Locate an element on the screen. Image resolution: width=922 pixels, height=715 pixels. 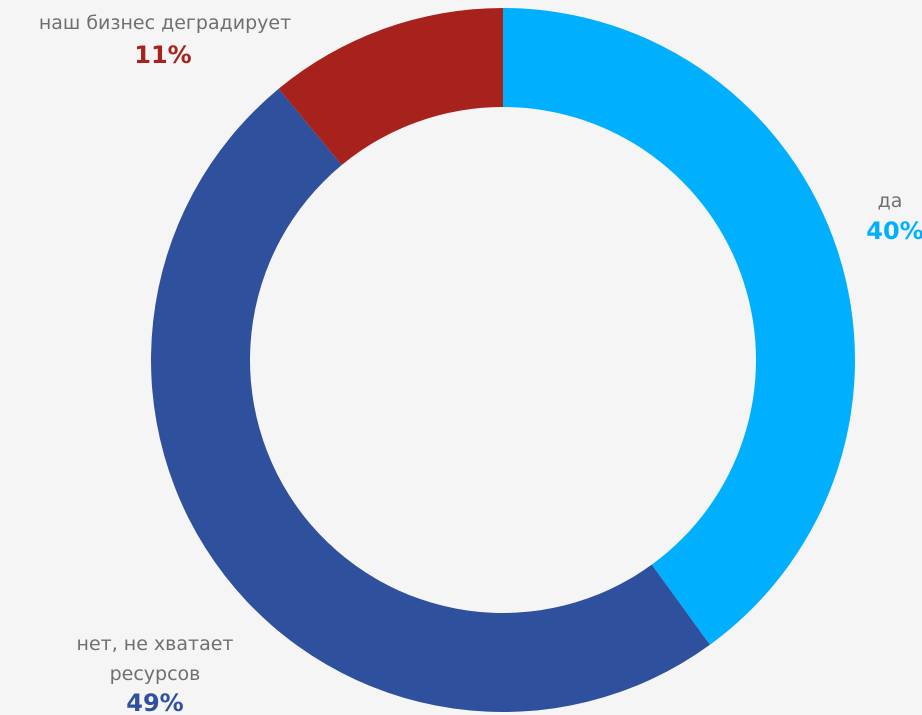
slice-label-da: да is located at coordinates (890, 201).